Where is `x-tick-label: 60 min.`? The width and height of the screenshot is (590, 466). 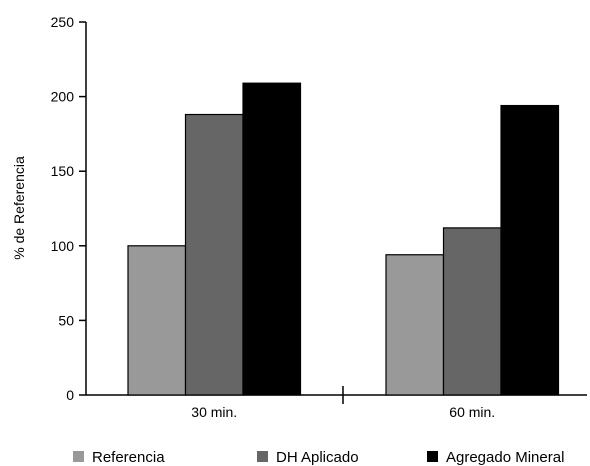 x-tick-label: 60 min. is located at coordinates (472, 412).